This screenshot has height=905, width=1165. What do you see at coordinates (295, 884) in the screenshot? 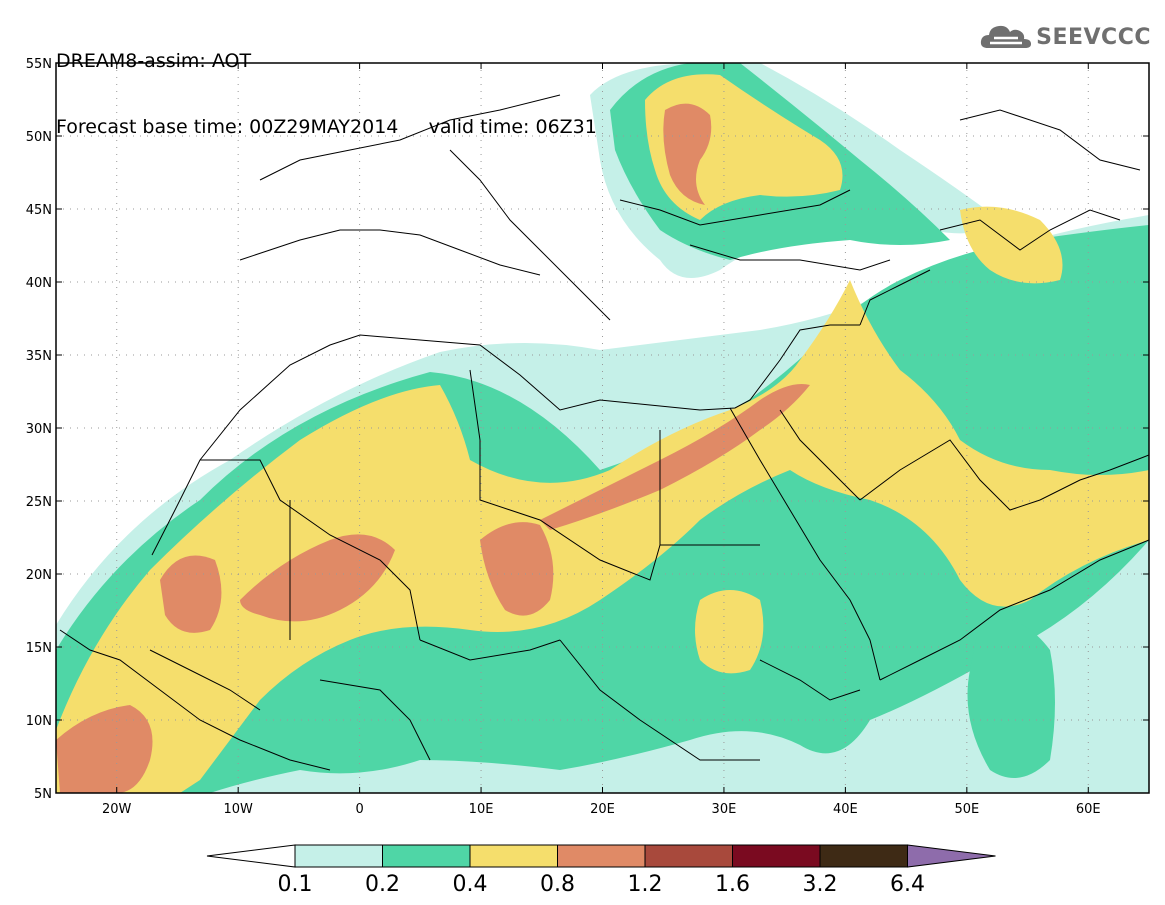
I see `colorbar-label: 0.1` at bounding box center [295, 884].